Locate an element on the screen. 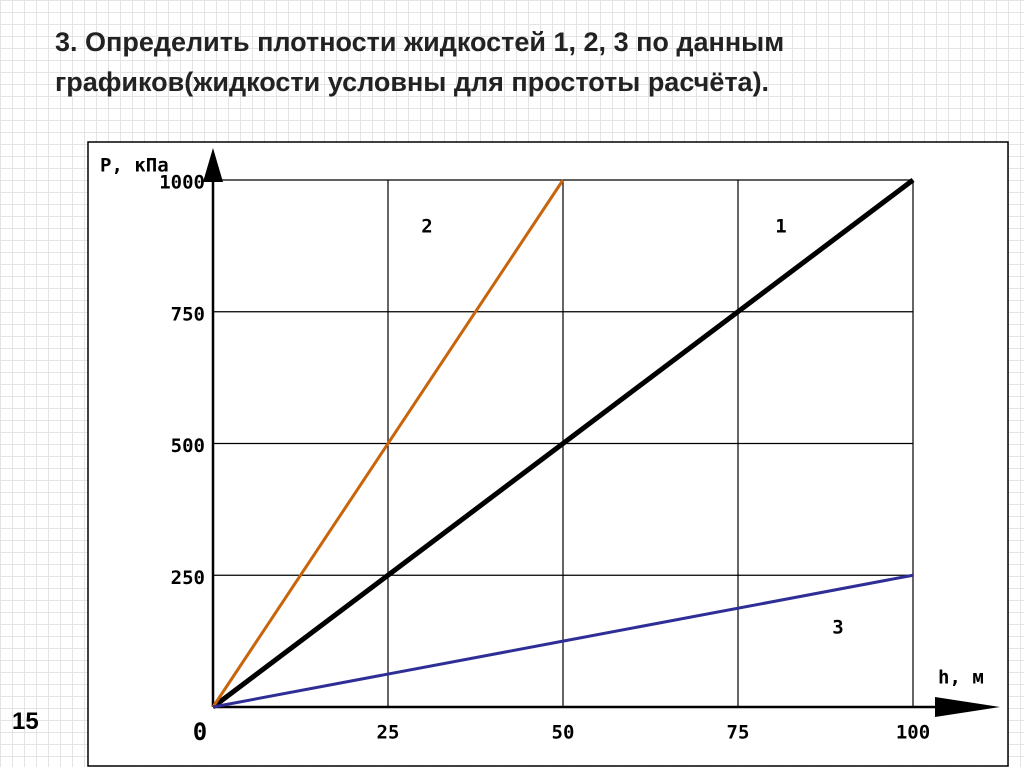 Image resolution: width=1024 pixels, height=767 pixels. series-line is located at coordinates (563, 641).